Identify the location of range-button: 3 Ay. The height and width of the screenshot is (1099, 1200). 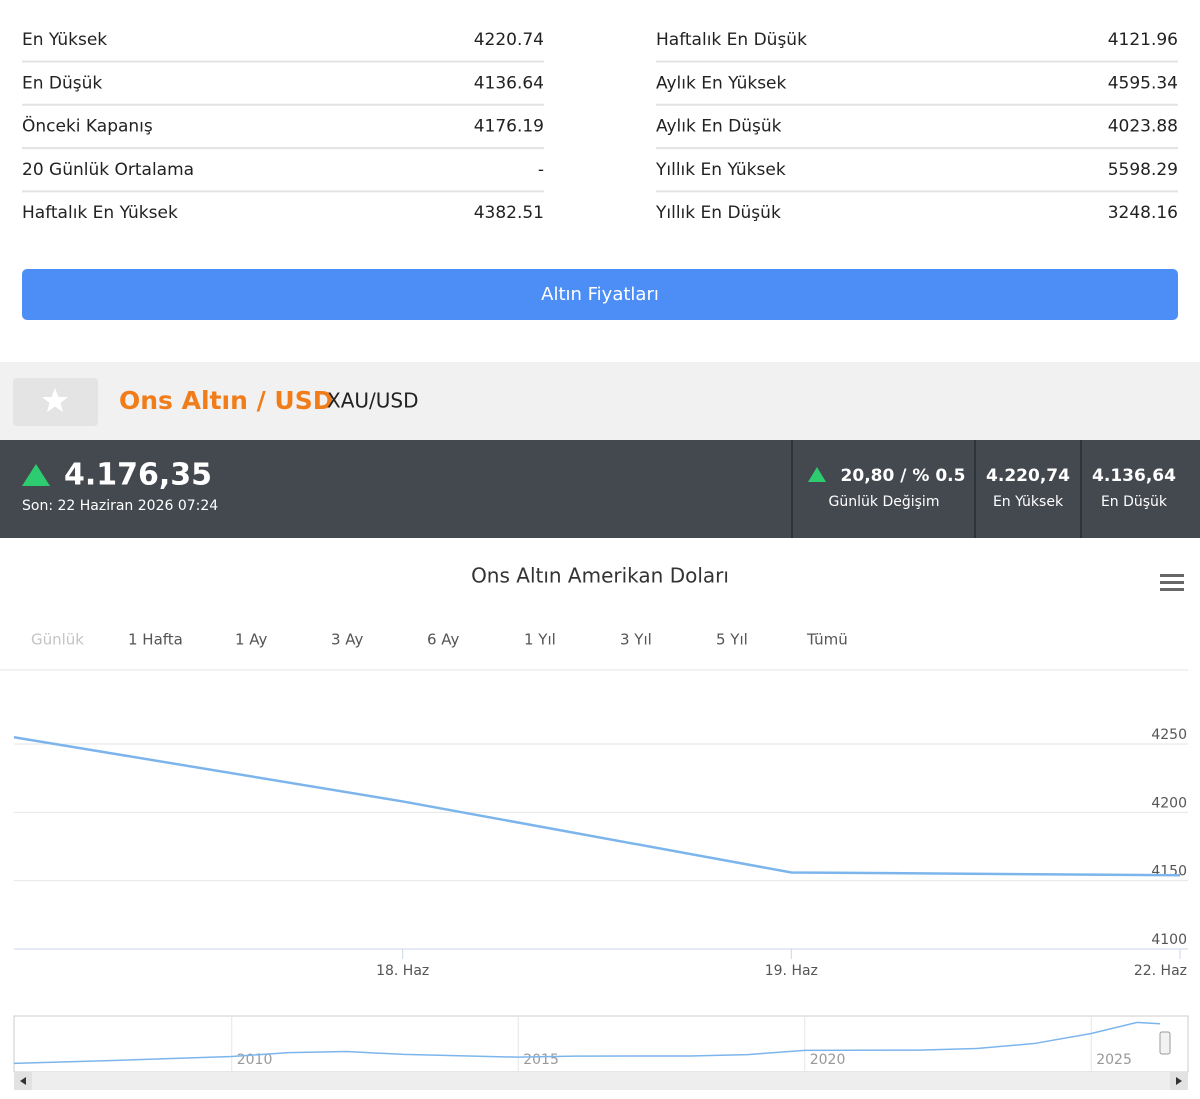
(347, 640).